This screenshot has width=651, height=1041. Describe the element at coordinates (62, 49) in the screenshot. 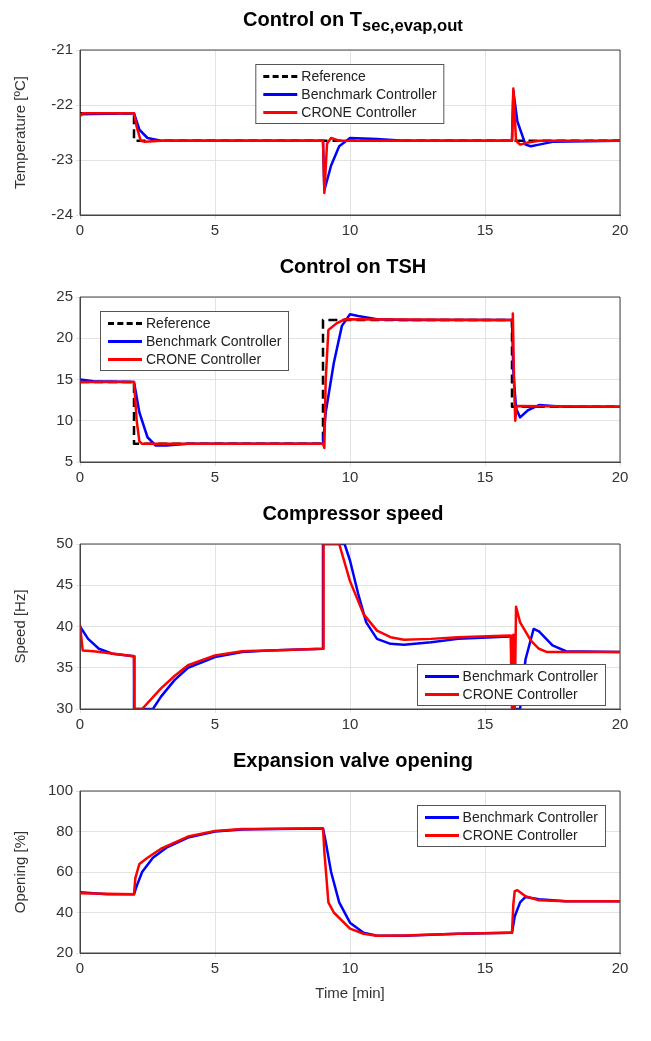

I see `y-tick-label: -21` at that location.